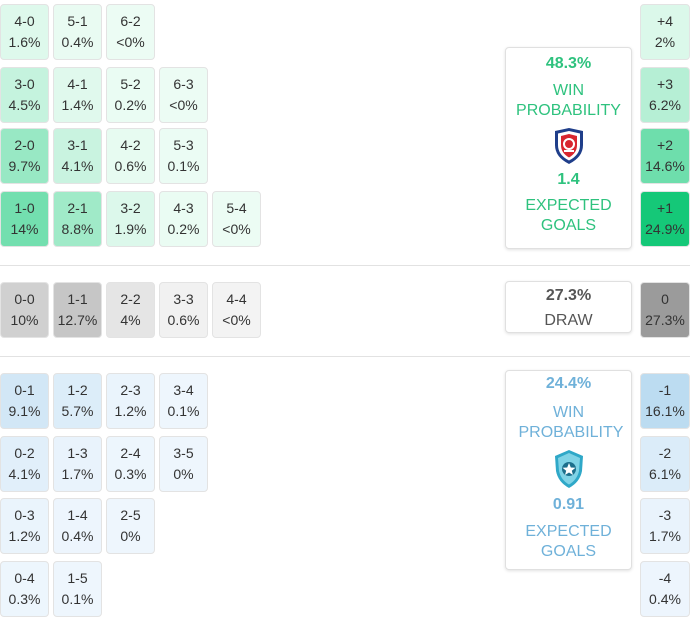 The width and height of the screenshot is (690, 622). I want to click on away-expected-goals-label: EXPECTED GOALS, so click(568, 541).